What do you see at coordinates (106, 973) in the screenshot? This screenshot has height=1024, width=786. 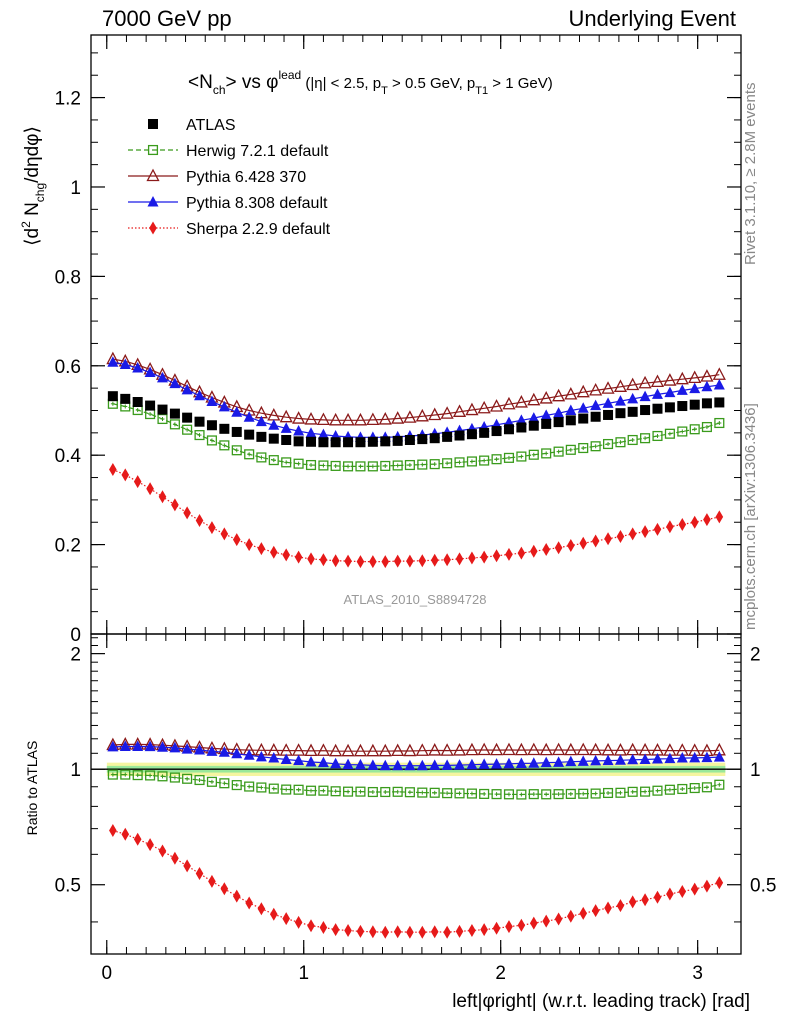 I see `x-tick-label: 0` at bounding box center [106, 973].